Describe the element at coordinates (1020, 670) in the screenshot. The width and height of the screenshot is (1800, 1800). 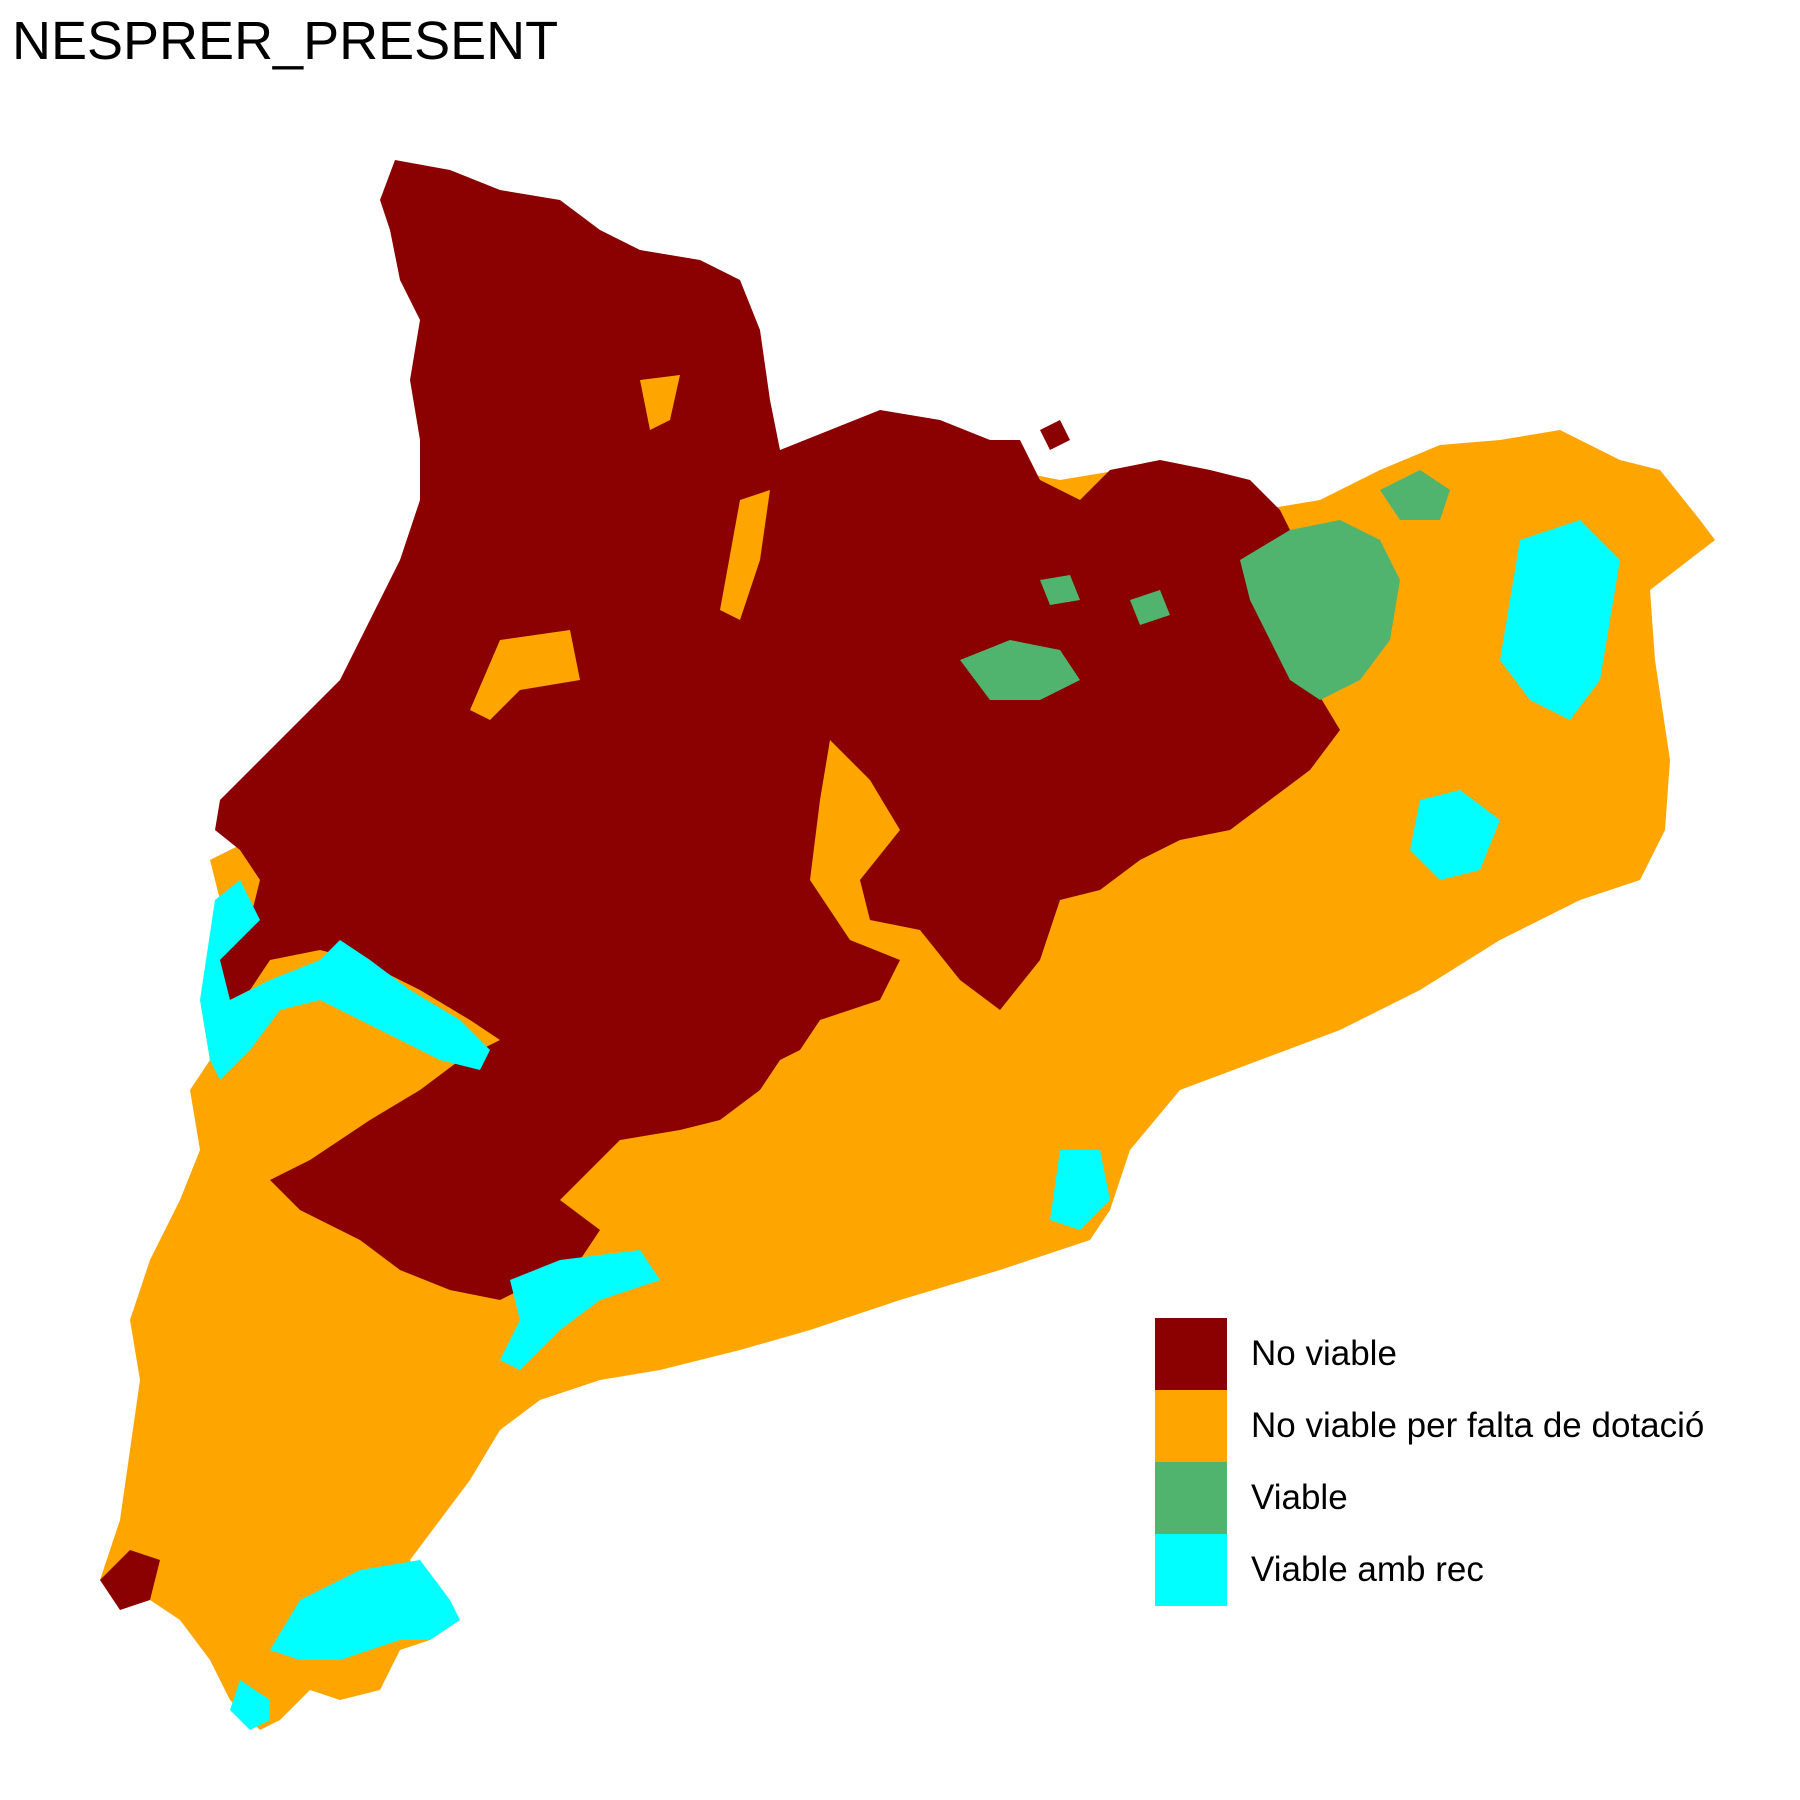
I see `region-viable-ripolles` at that location.